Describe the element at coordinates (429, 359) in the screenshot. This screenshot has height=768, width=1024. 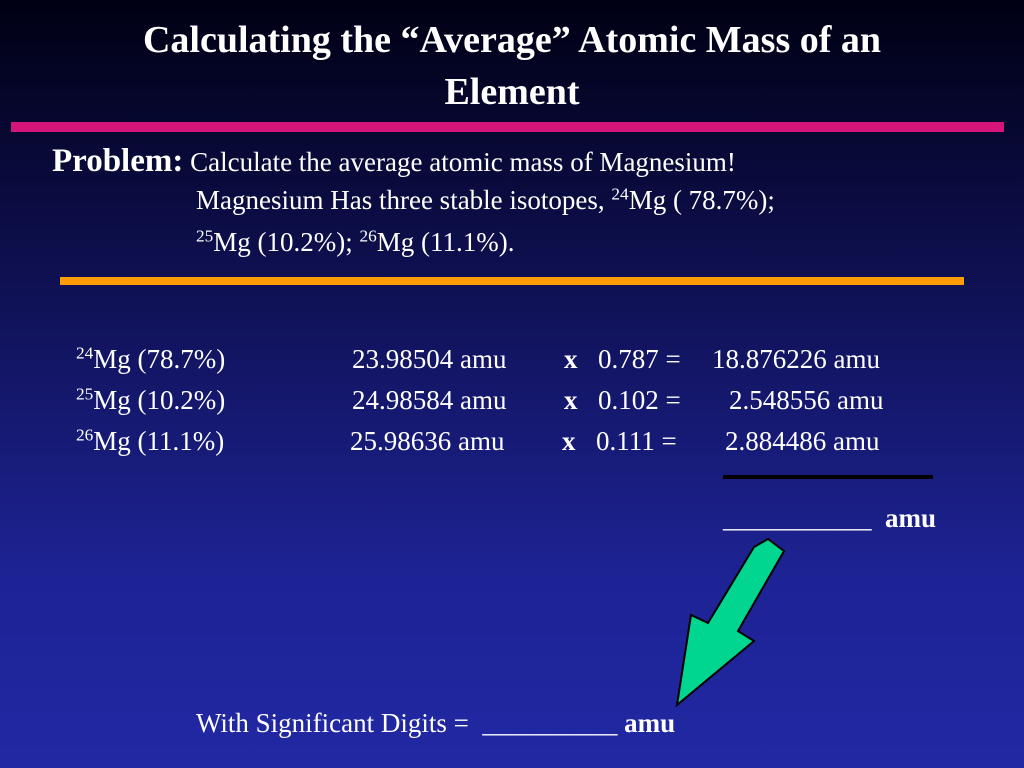
I see `row-atomic-mass: 23.98504 amu` at that location.